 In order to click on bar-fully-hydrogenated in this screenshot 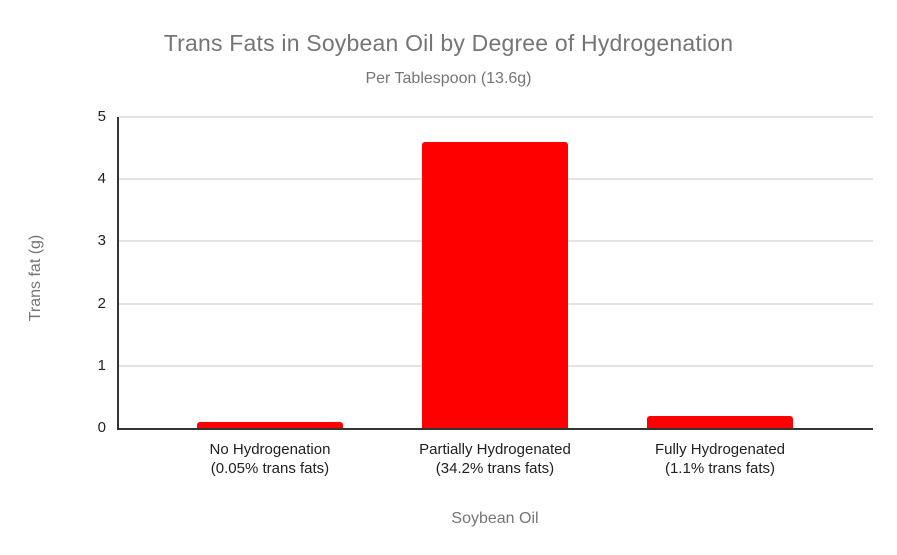, I will do `click(720, 422)`.